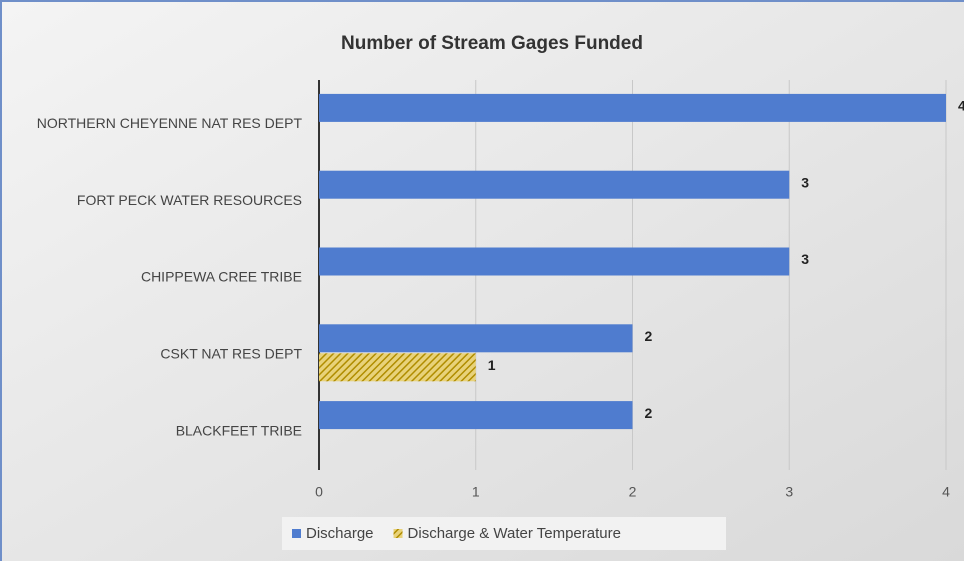  Describe the element at coordinates (514, 533) in the screenshot. I see `legend-label: Discharge & Water Temperature` at that location.